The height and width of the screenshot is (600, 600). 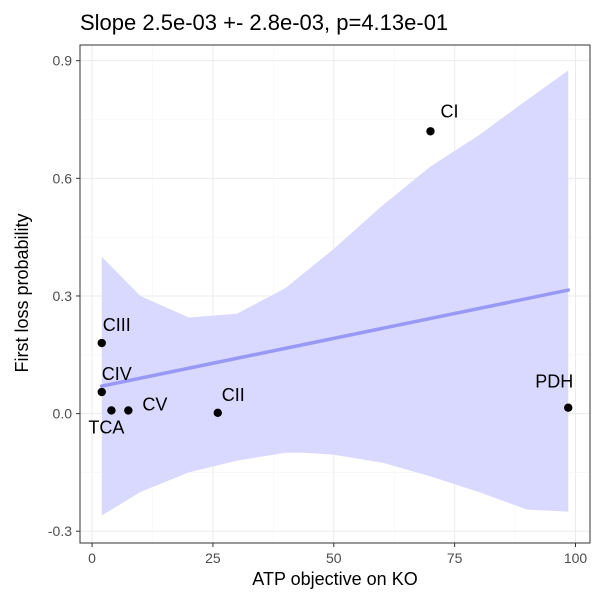 I want to click on data-point-cii, so click(x=217, y=413).